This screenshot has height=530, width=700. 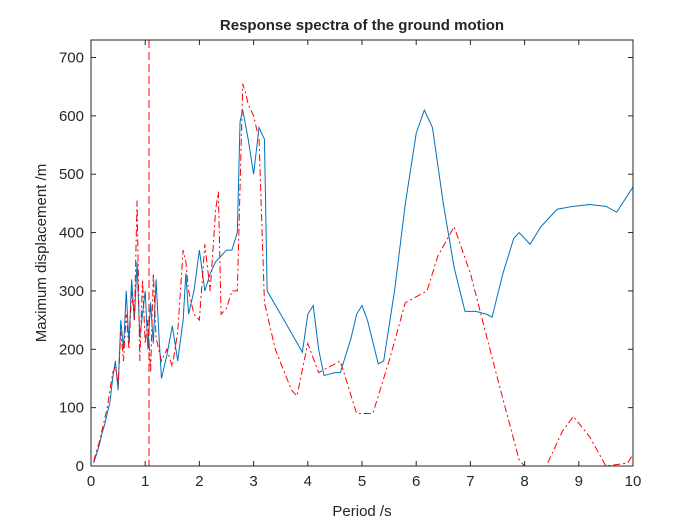 I want to click on x-axis-label: Period /s, so click(x=361, y=511).